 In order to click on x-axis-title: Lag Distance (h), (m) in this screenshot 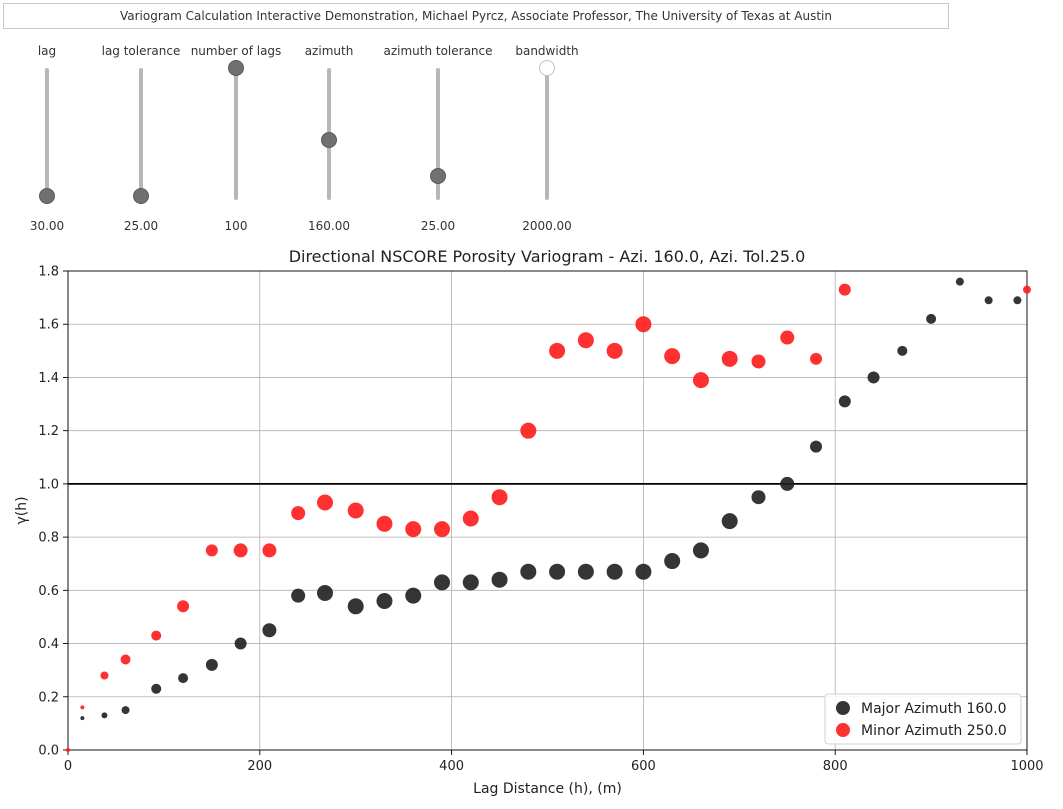, I will do `click(547, 789)`.